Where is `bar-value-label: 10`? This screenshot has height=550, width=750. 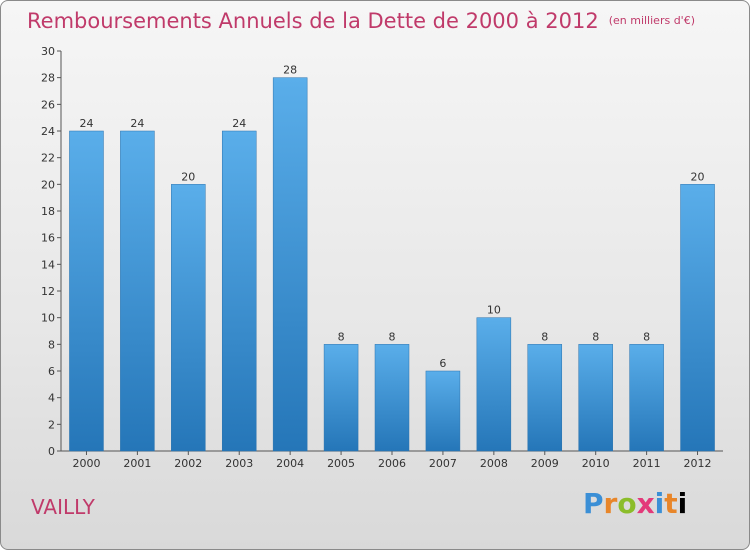
bar-value-label: 10 is located at coordinates (494, 310).